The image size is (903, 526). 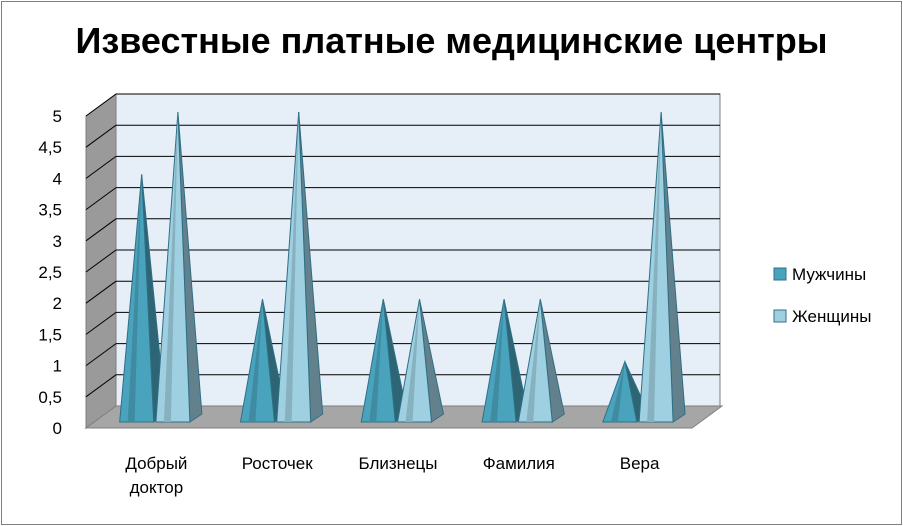 What do you see at coordinates (50, 147) in the screenshot?
I see `y-tick-label: 4,5` at bounding box center [50, 147].